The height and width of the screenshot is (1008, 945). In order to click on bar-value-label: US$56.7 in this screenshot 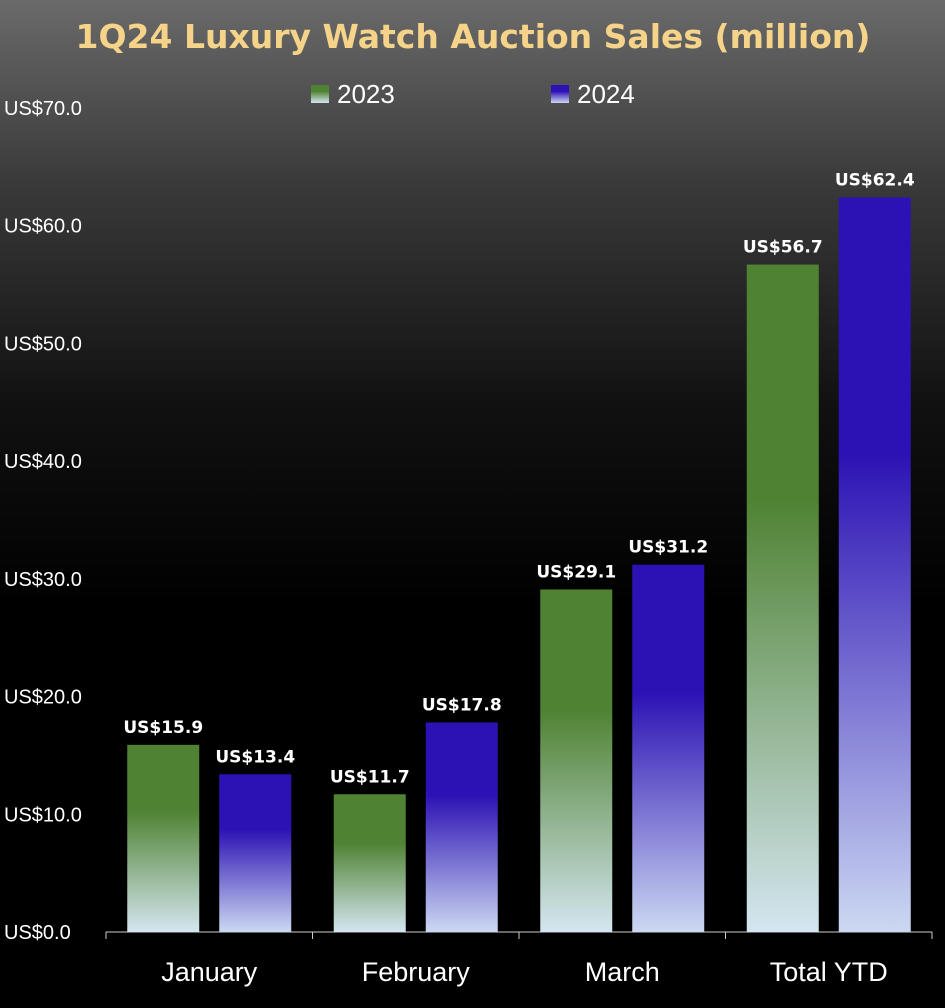, I will do `click(783, 248)`.